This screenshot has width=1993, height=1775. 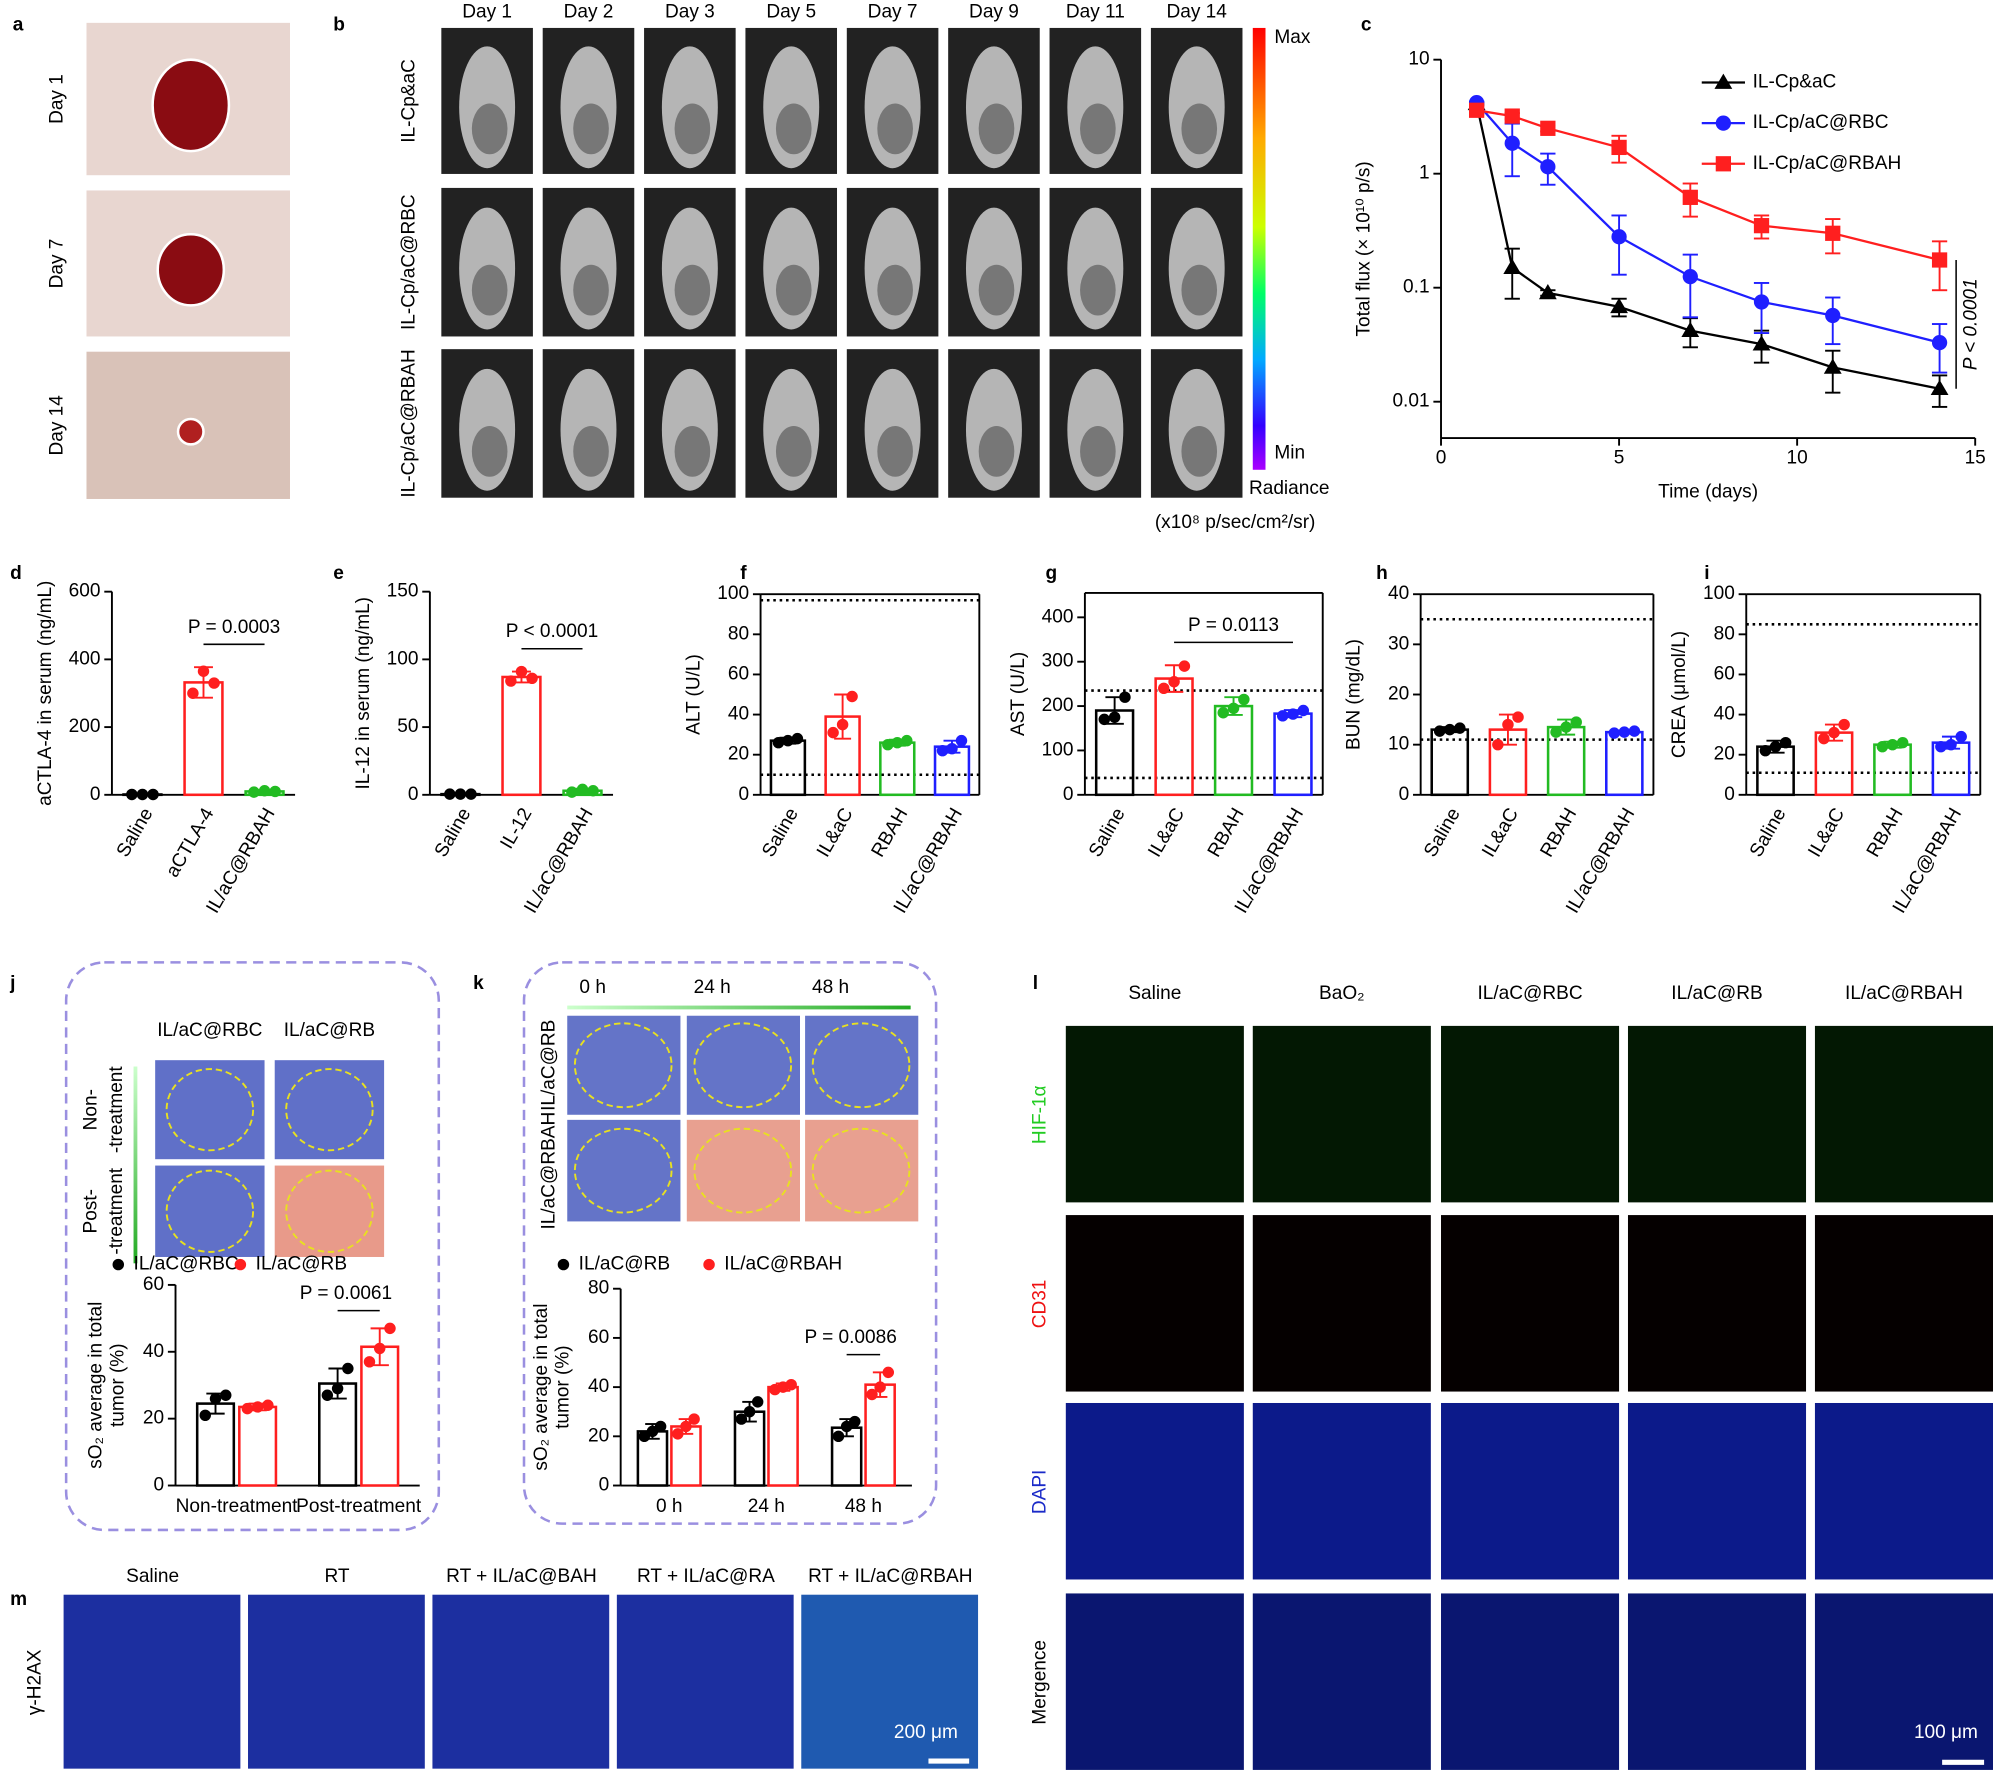 What do you see at coordinates (1342, 993) in the screenshot?
I see `column-label: BaO₂` at bounding box center [1342, 993].